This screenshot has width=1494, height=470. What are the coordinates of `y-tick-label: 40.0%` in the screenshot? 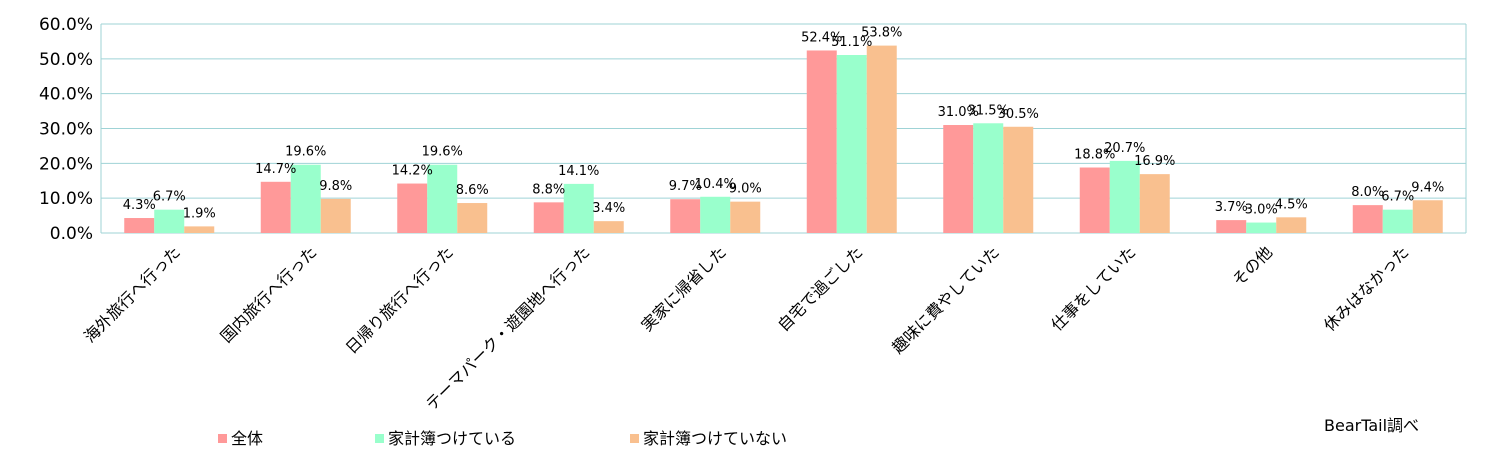 It's located at (66, 95).